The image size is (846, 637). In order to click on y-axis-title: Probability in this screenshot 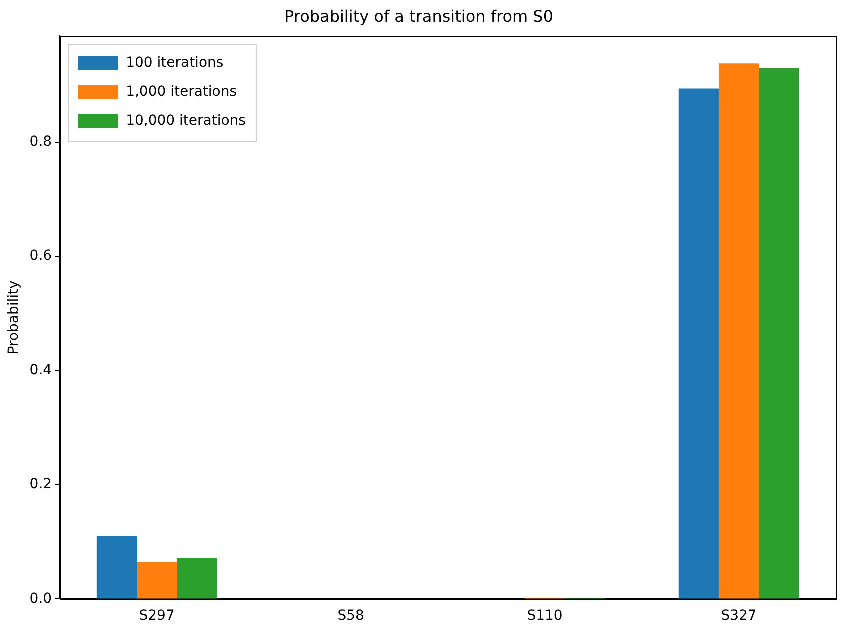, I will do `click(14, 317)`.